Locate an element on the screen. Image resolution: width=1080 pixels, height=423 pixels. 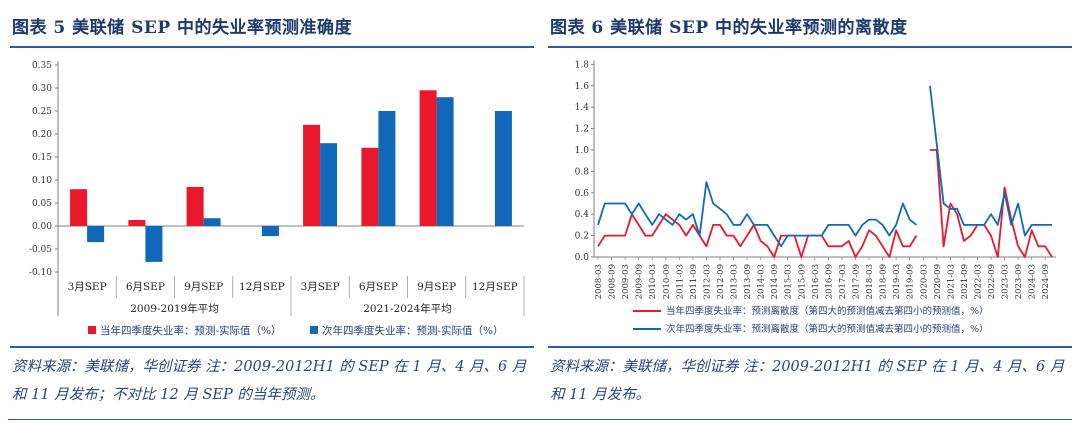
svg-text: 2013-03 is located at coordinates (735, 281).